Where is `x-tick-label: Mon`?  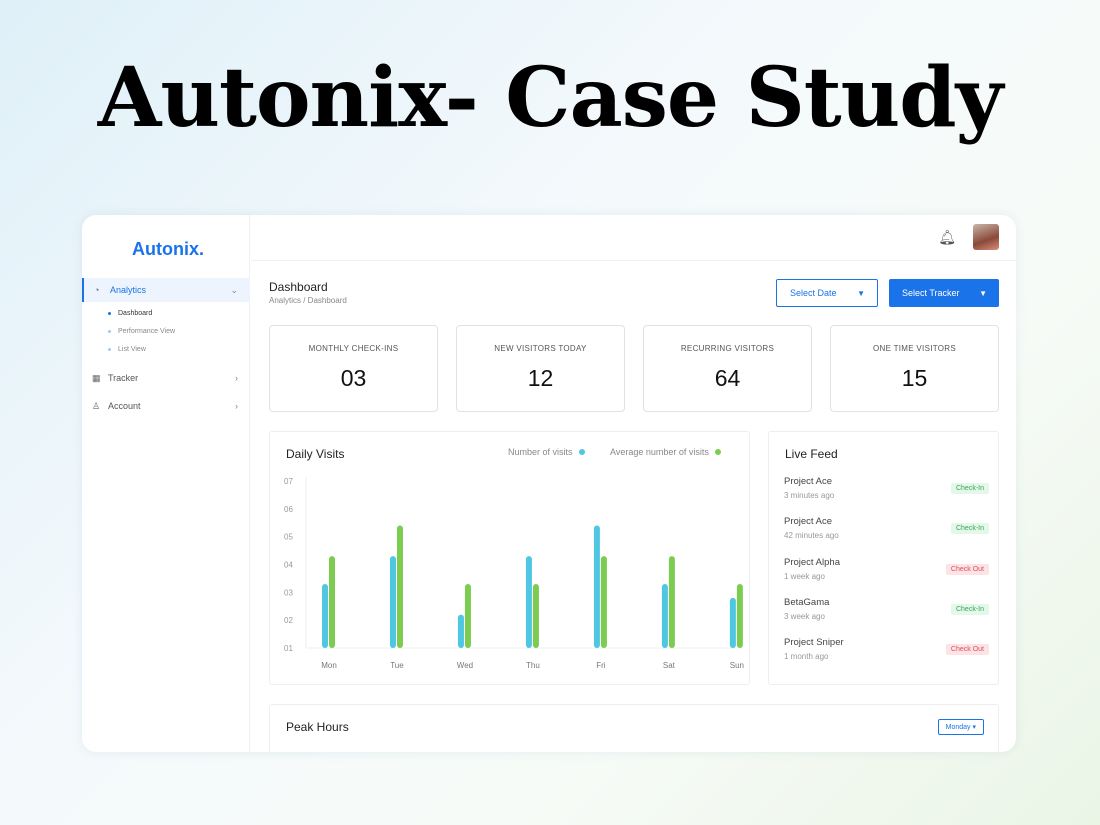
x-tick-label: Mon is located at coordinates (329, 665).